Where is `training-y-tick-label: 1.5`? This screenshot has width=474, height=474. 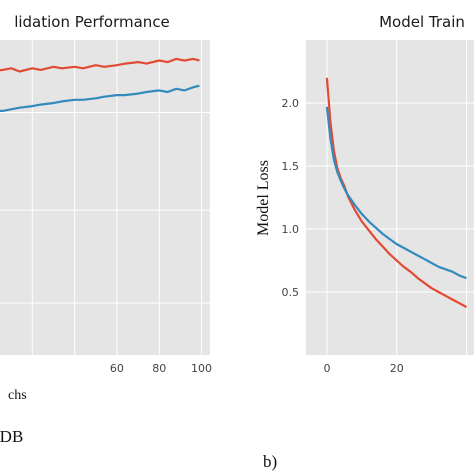
training-y-tick-label: 1.5 is located at coordinates (291, 166).